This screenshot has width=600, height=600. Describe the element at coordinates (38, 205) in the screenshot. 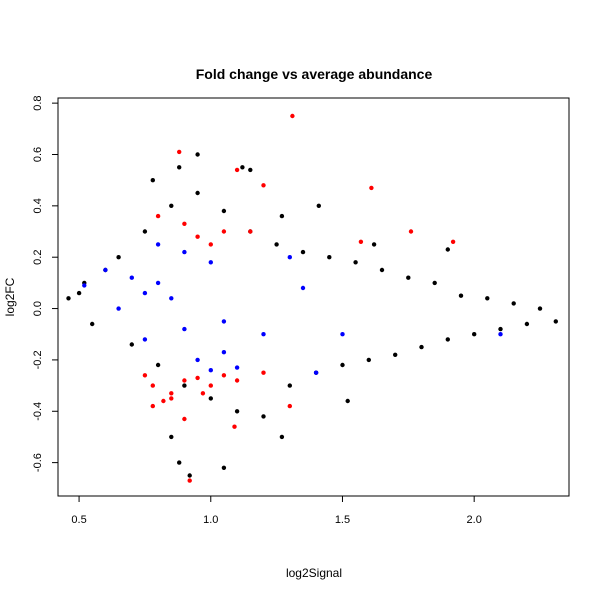

I see `y-tick-label: 0.4` at that location.